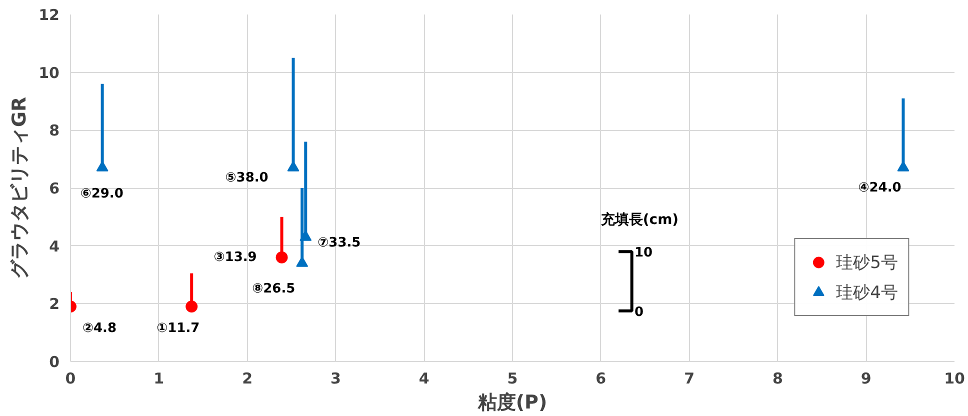 Image resolution: width=968 pixels, height=416 pixels. I want to click on x-tick-label: 8, so click(777, 379).